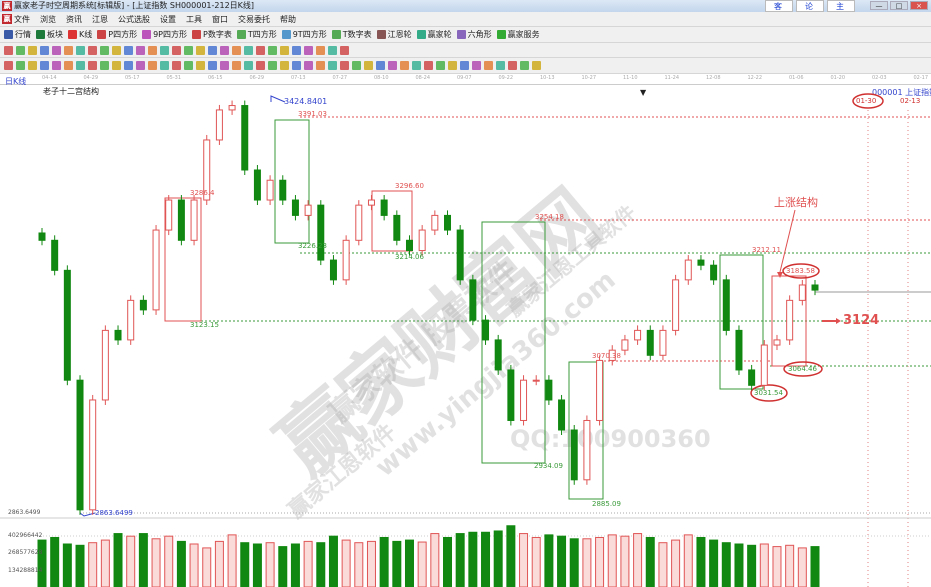  Describe the element at coordinates (164, 65) in the screenshot. I see `cross-icon` at that location.